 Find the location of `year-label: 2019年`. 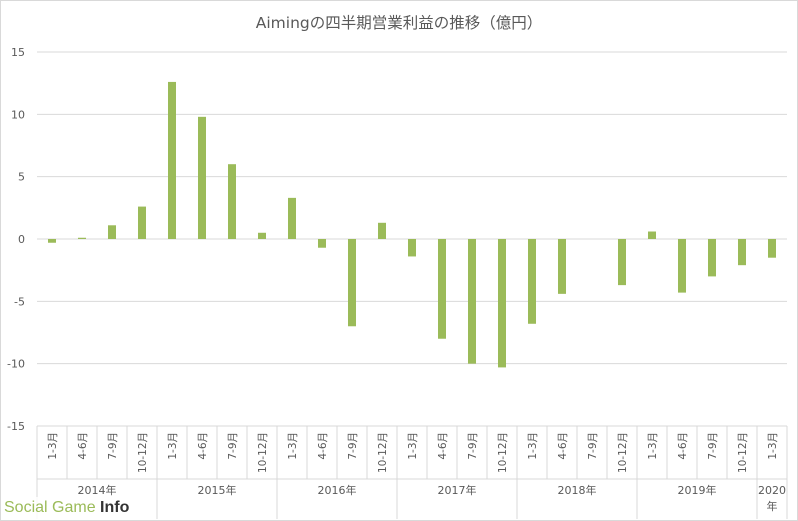

year-label: 2019年 is located at coordinates (697, 490).